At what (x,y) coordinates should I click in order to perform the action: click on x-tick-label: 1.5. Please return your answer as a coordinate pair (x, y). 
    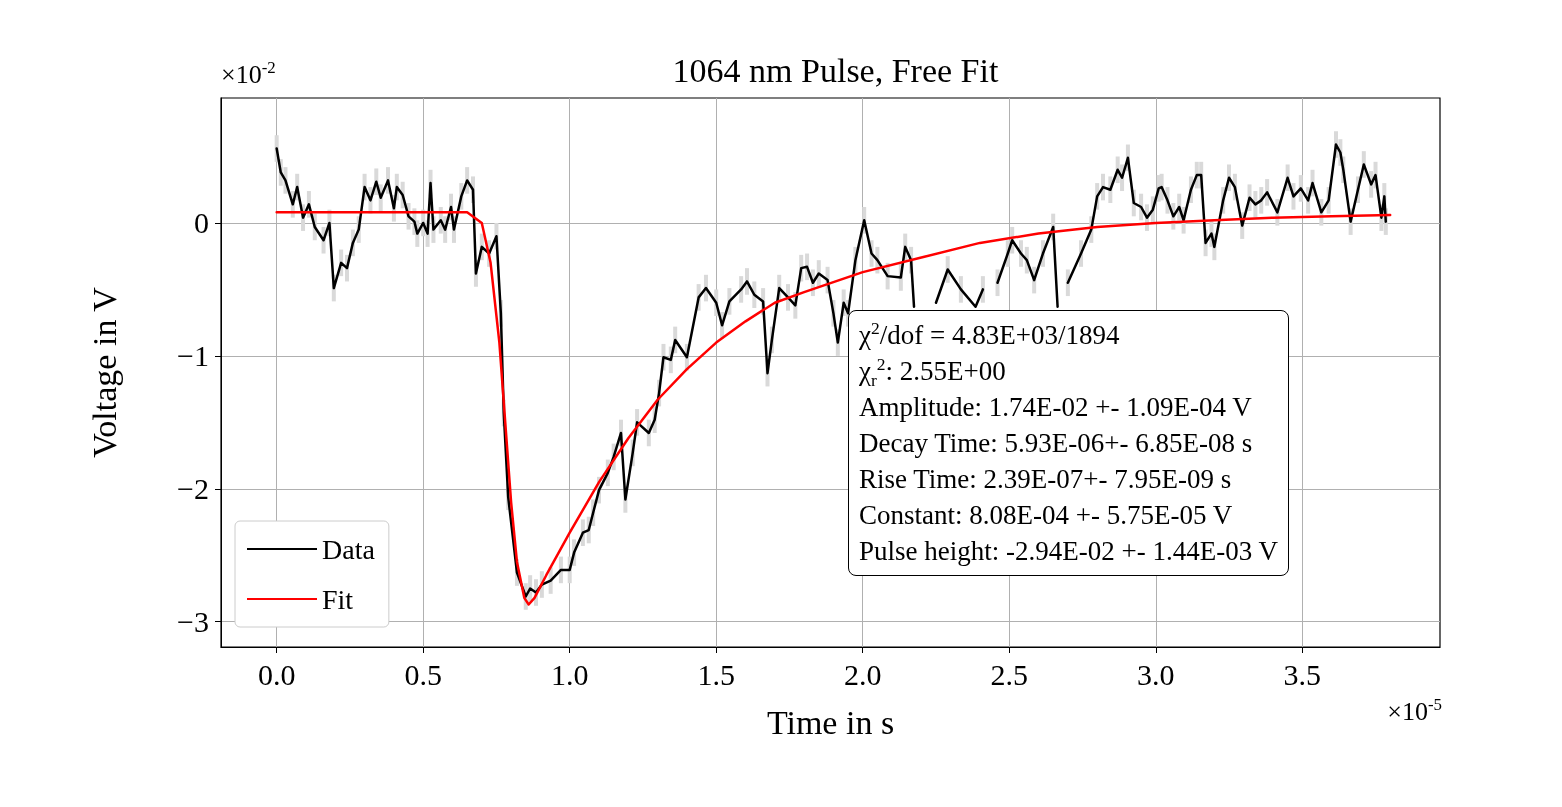
    Looking at the image, I should click on (716, 674).